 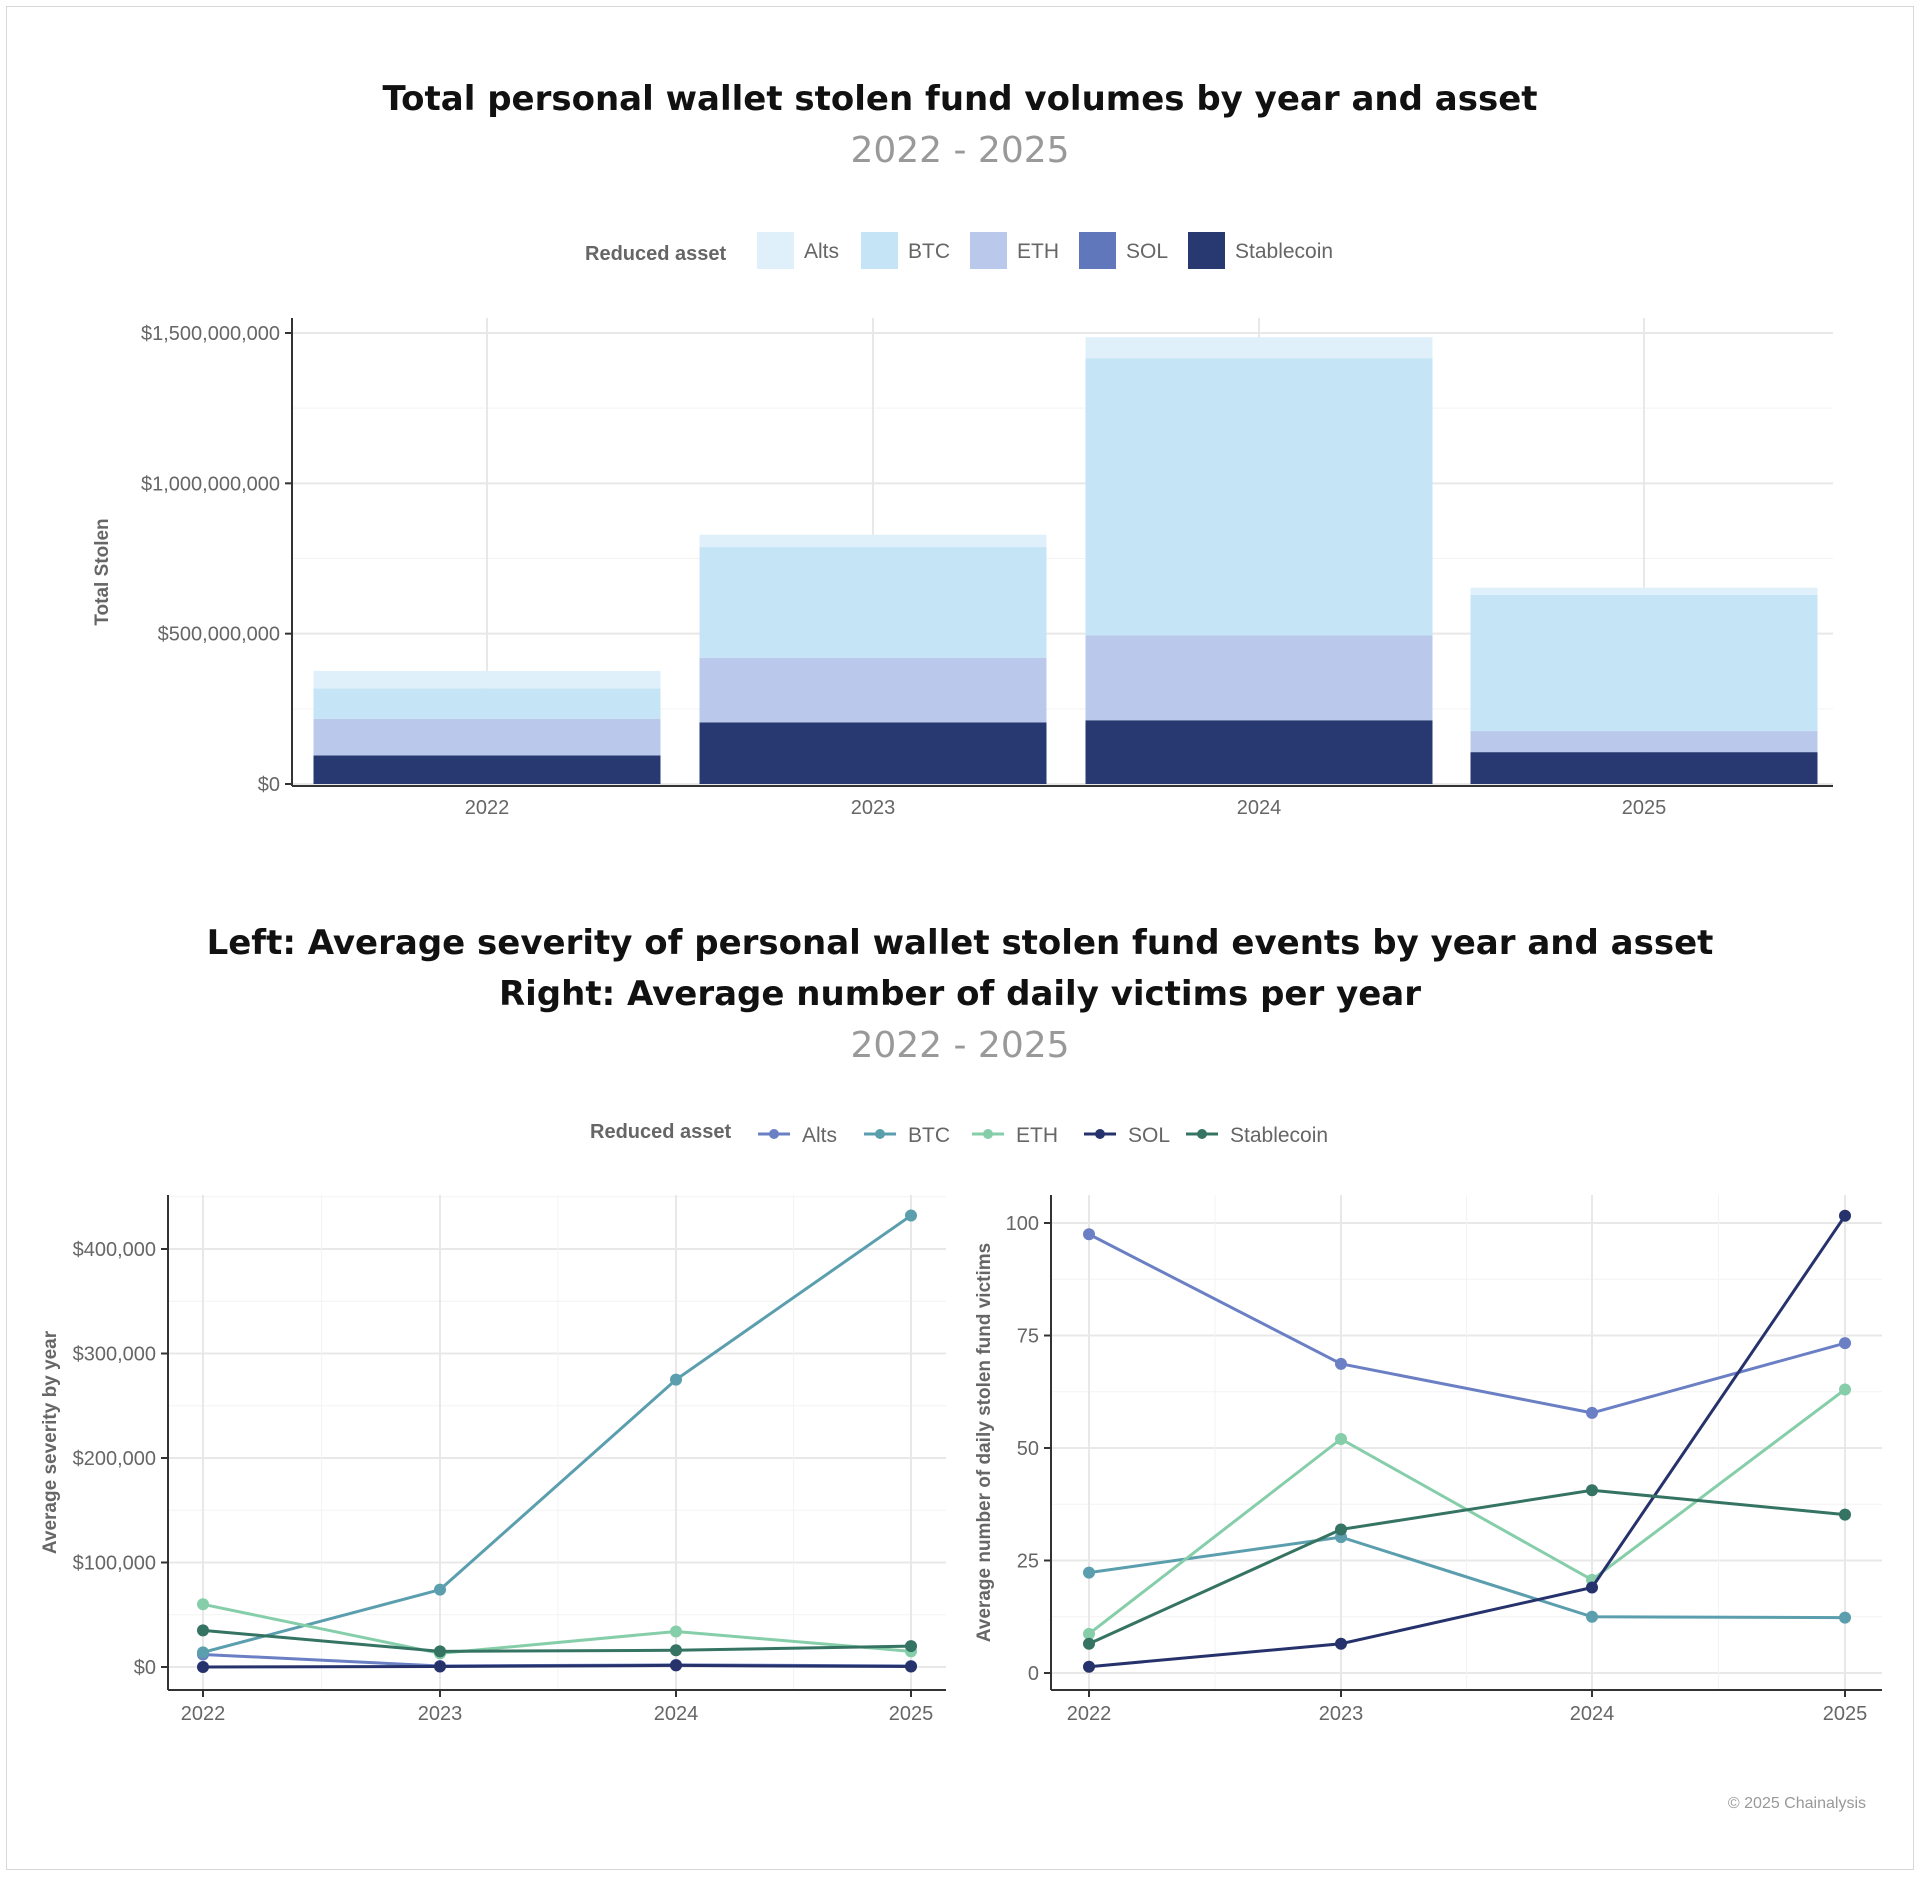 I want to click on y-tick-label: $1,500,000,000, so click(x=210, y=334).